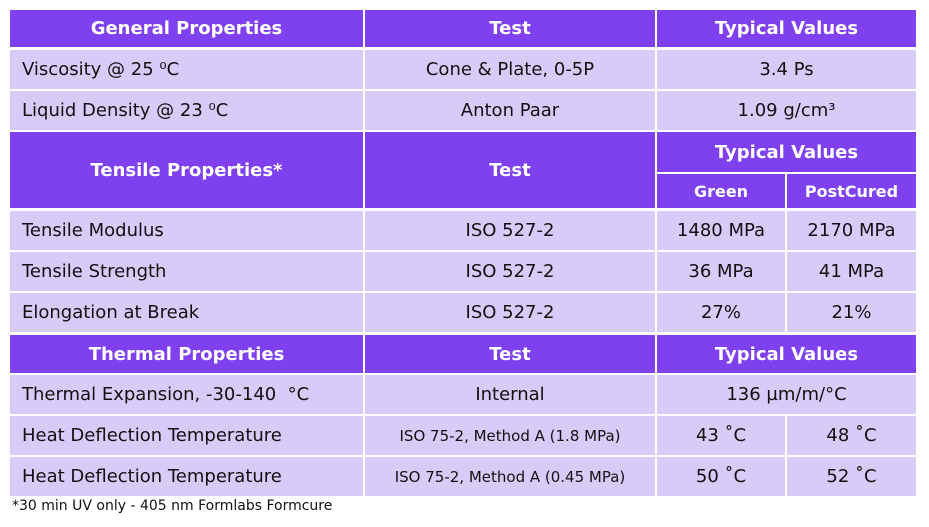 This screenshot has height=527, width=929. I want to click on cell: 48 ˚C, so click(851, 435).